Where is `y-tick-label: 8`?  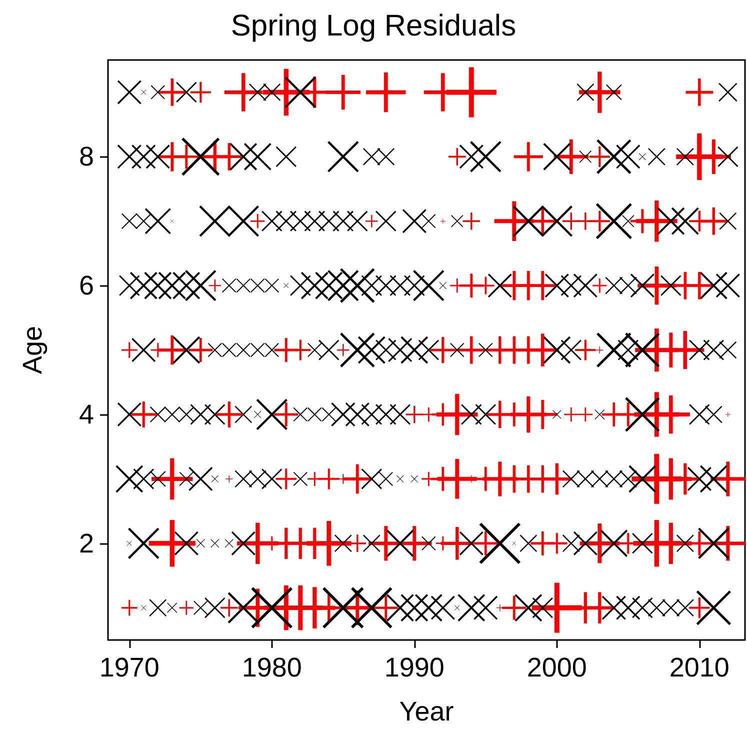 y-tick-label: 8 is located at coordinates (86, 157).